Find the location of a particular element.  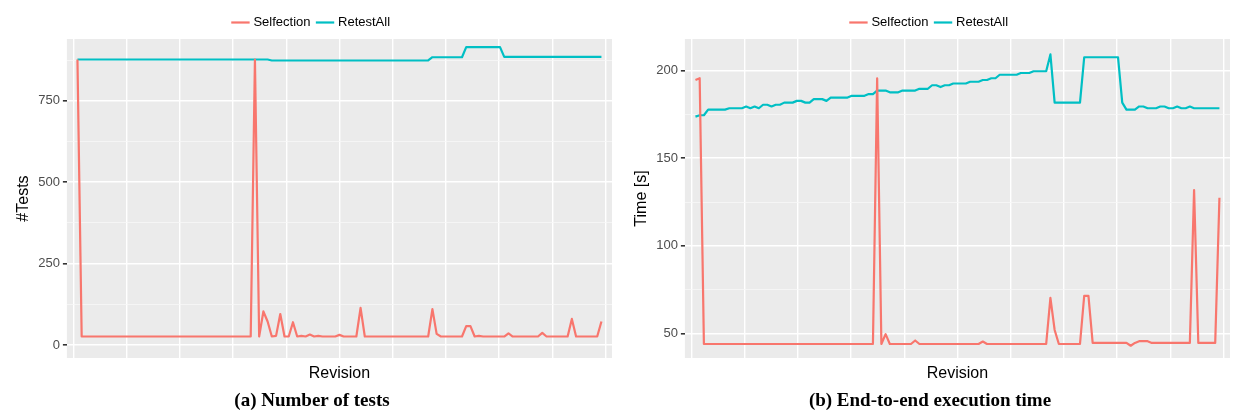

y-tick-label: 750 is located at coordinates (49, 100).